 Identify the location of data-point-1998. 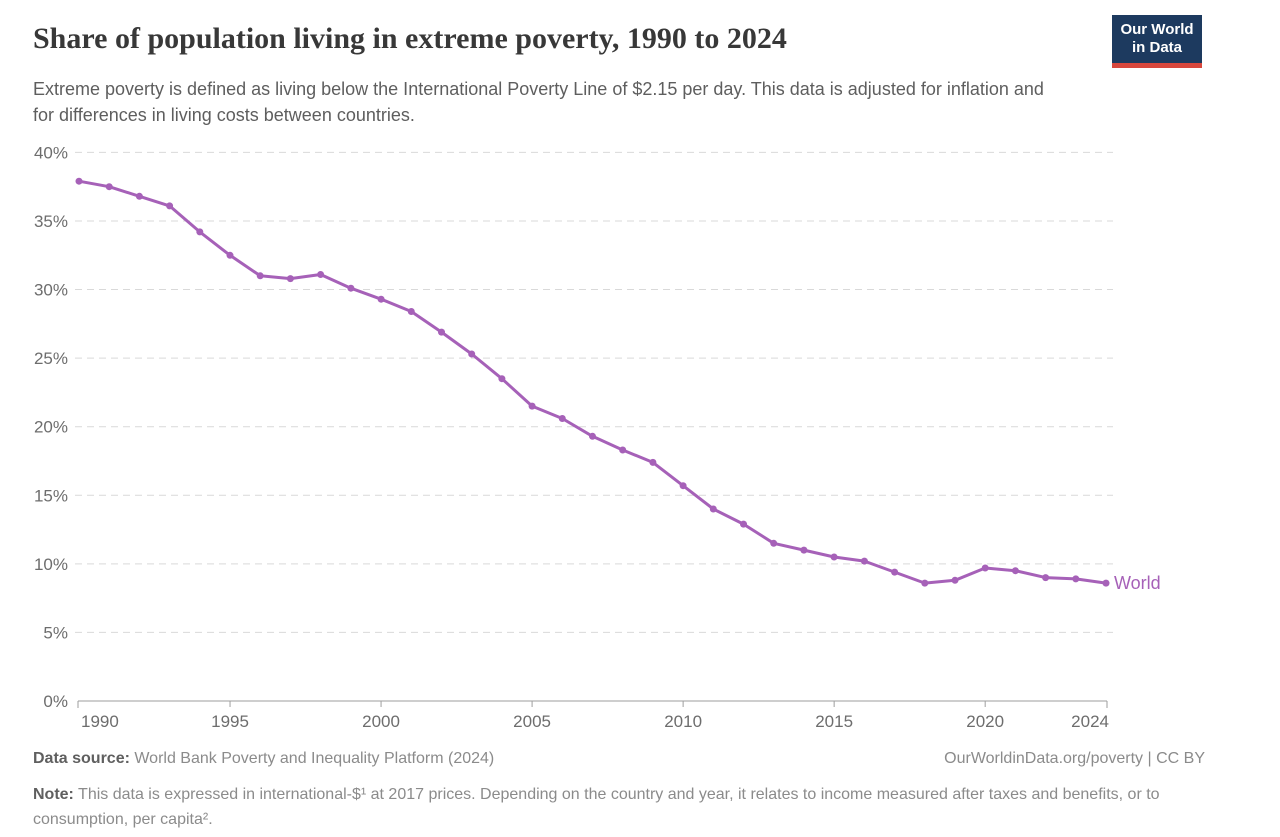
(321, 274).